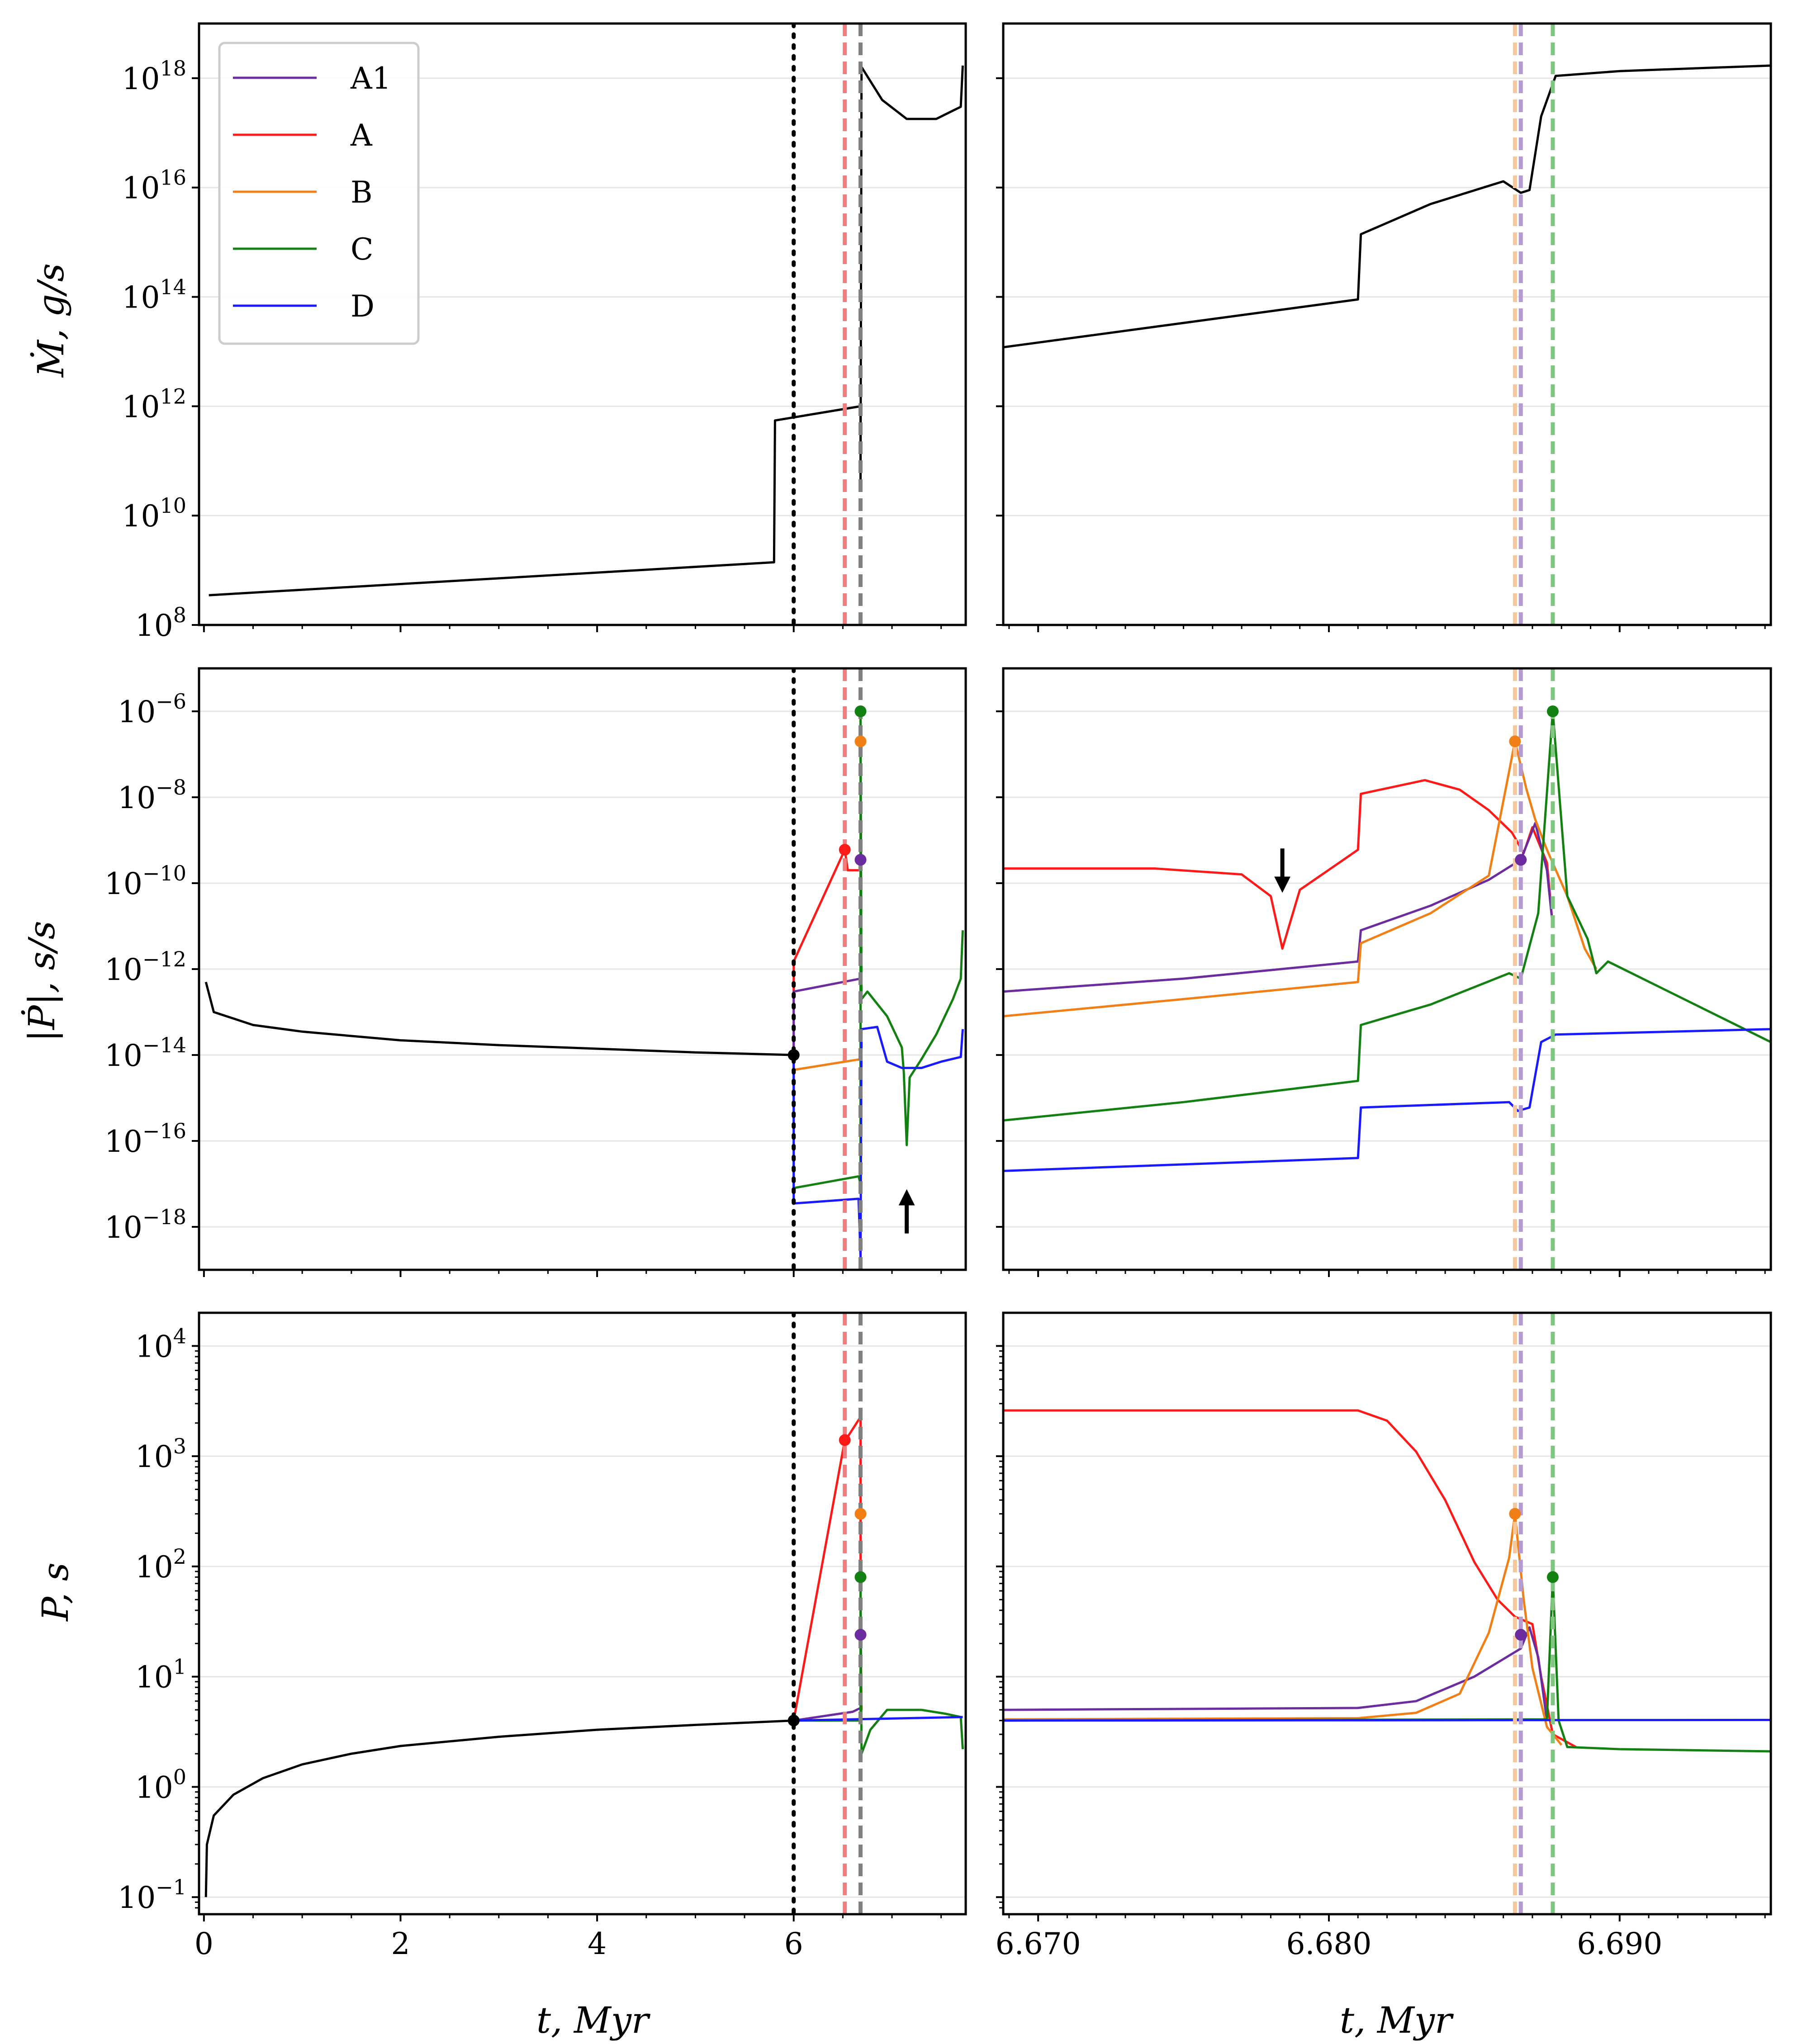 The height and width of the screenshot is (2044, 1793). Describe the element at coordinates (361, 136) in the screenshot. I see `legend-label-A: A` at that location.